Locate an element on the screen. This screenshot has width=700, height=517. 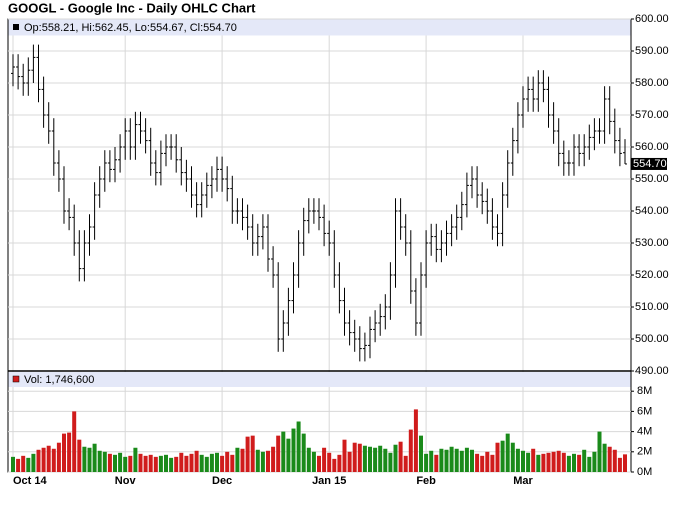
y-tick-label: 540.00 is located at coordinates (652, 211).